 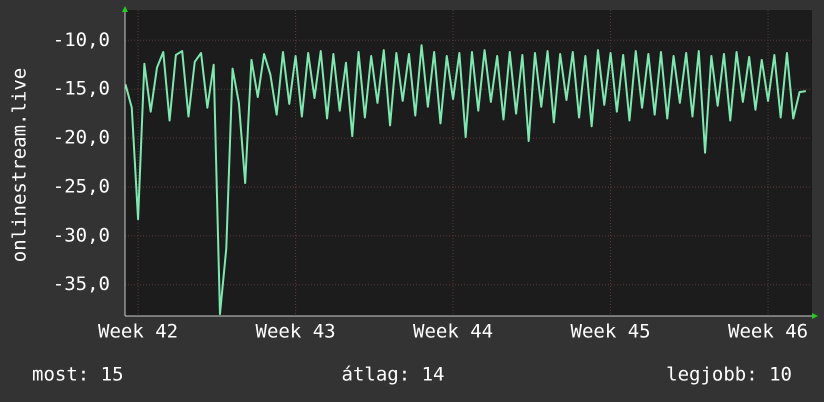 What do you see at coordinates (81, 89) in the screenshot?
I see `y-tick-label: -15,0` at bounding box center [81, 89].